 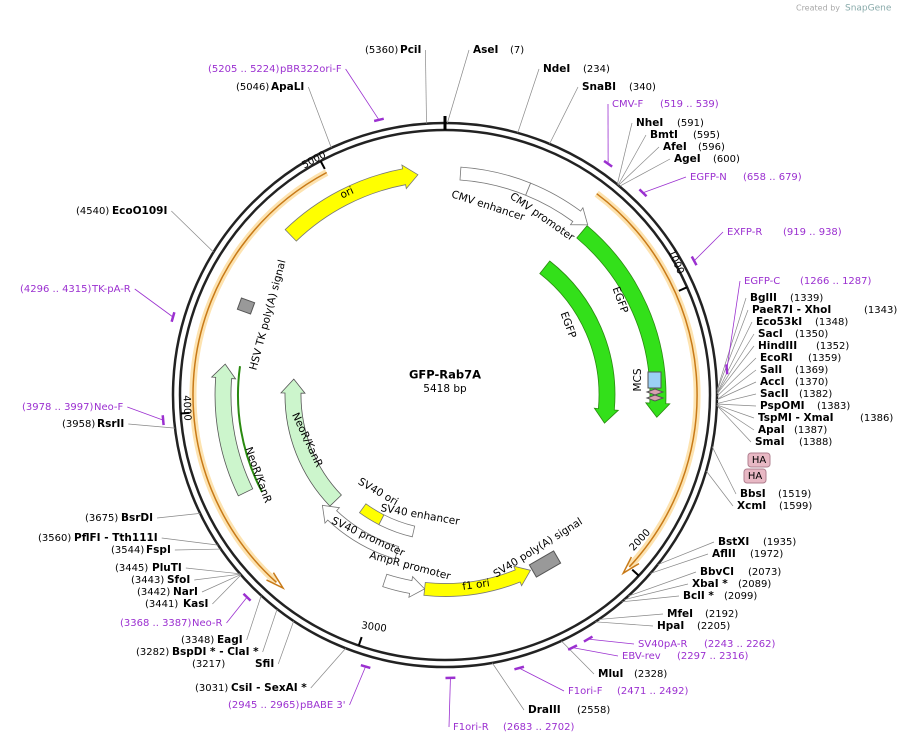 I want to click on site-position: (1352), so click(x=832, y=346).